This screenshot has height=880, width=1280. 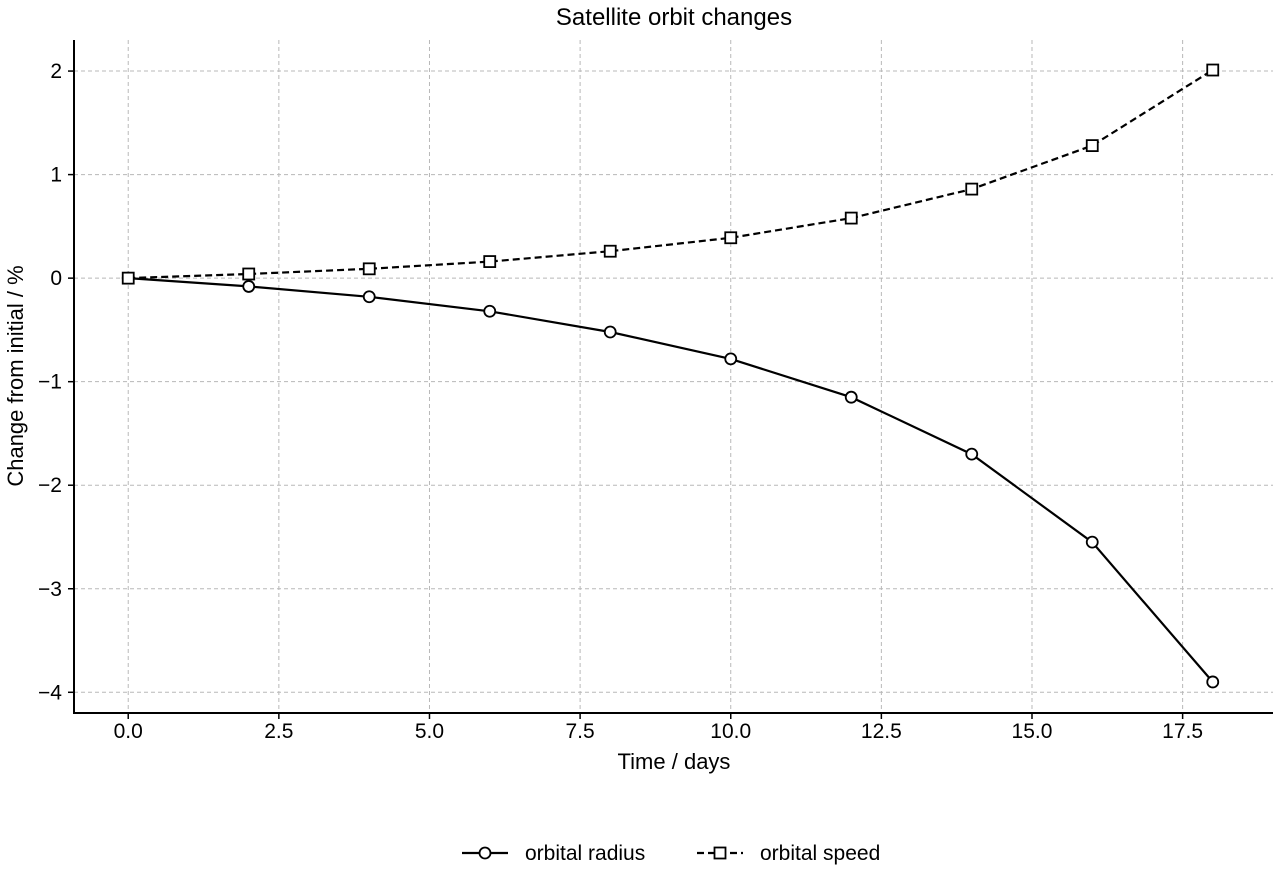 What do you see at coordinates (50, 382) in the screenshot?
I see `y-tick-label: −1` at bounding box center [50, 382].